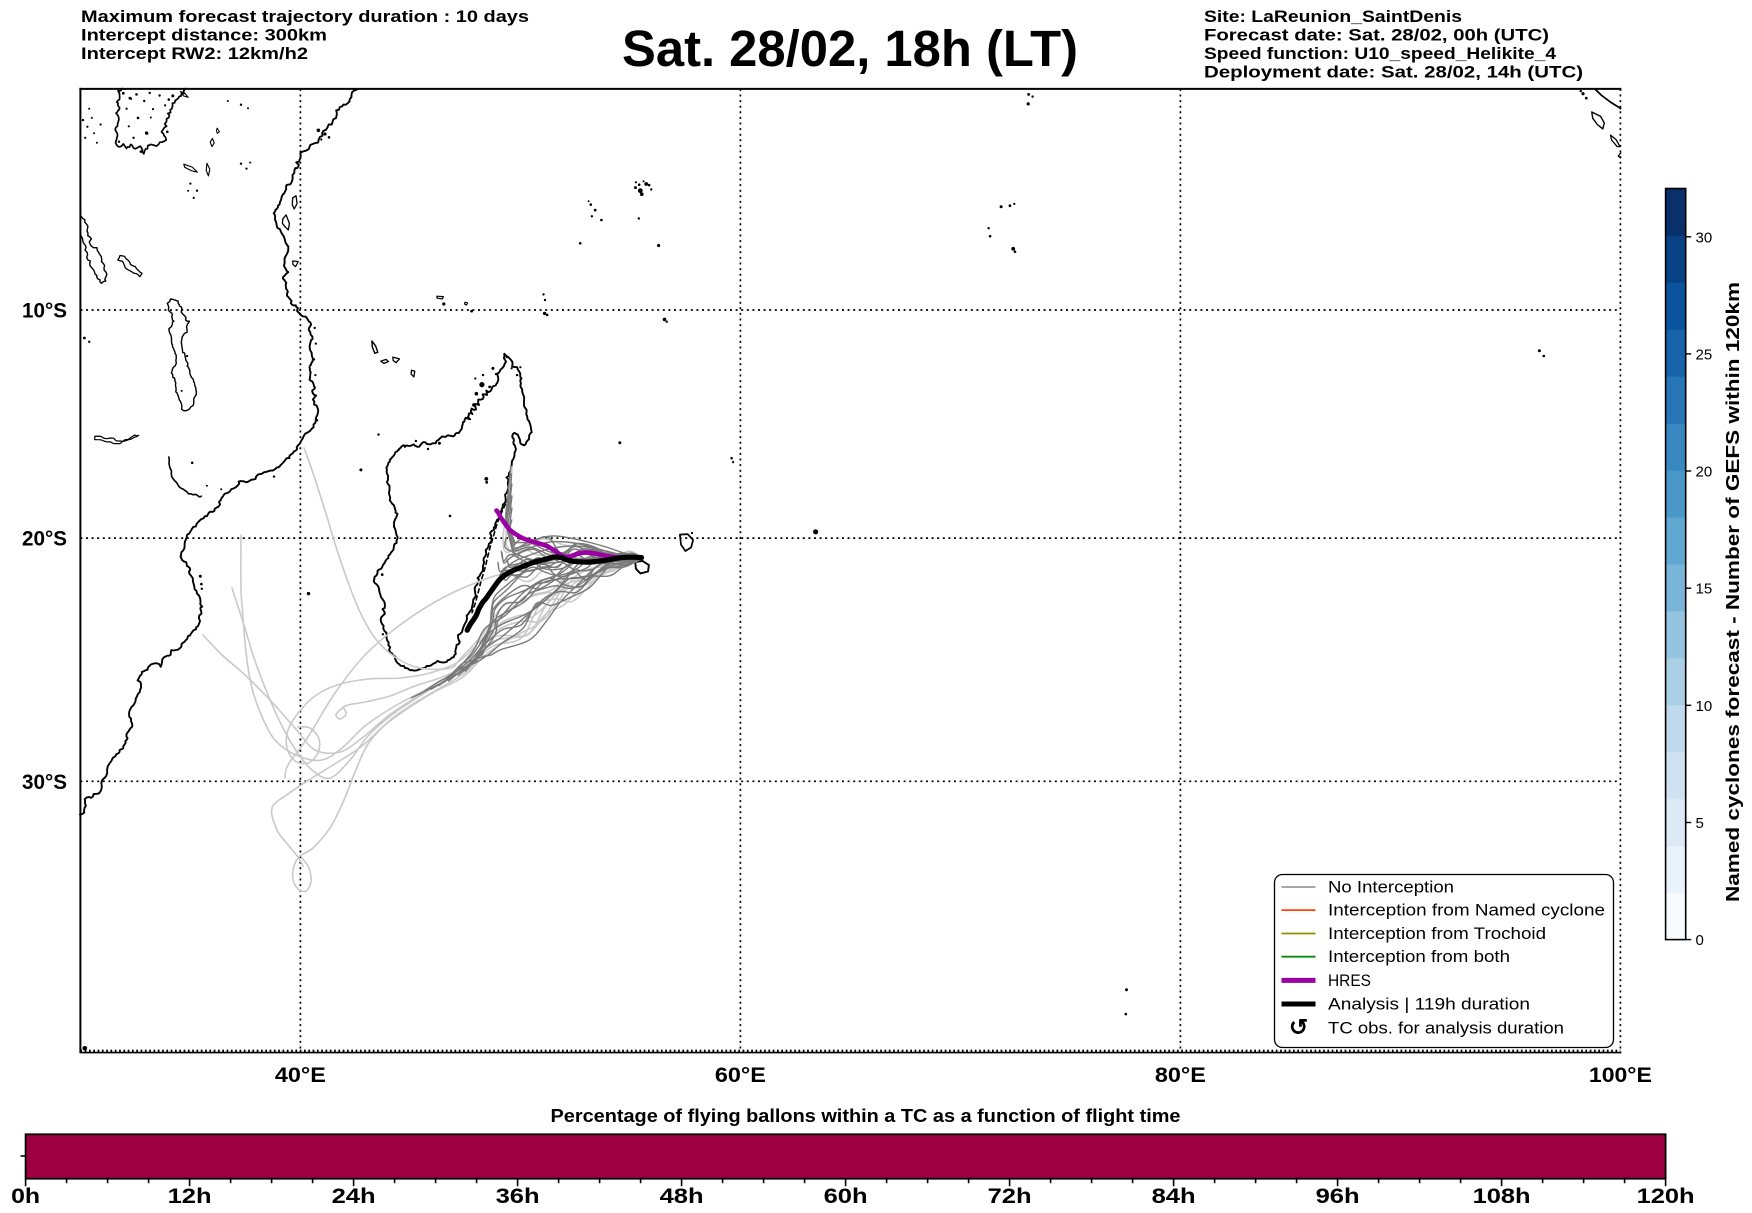 This screenshot has width=1752, height=1213. What do you see at coordinates (354, 1196) in the screenshot?
I see `svg-text: 24h` at bounding box center [354, 1196].